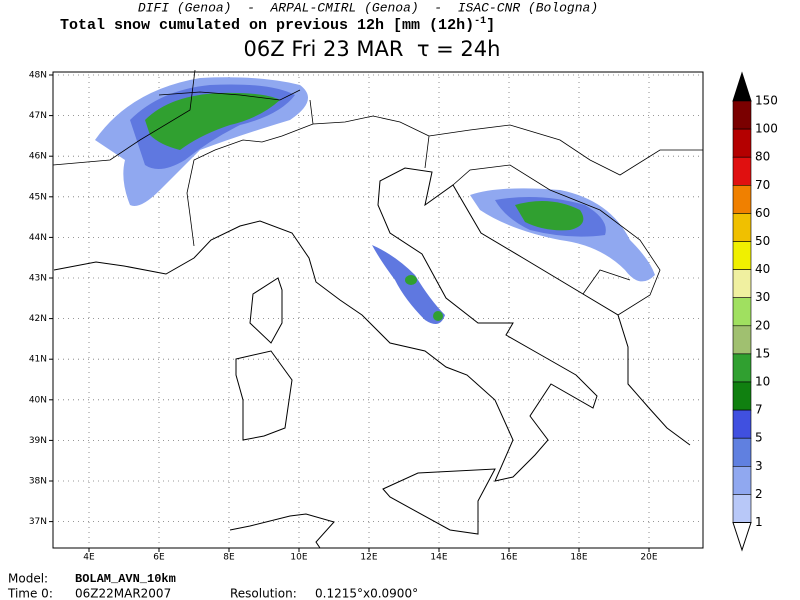 This screenshot has height=600, width=800. Describe the element at coordinates (766, 129) in the screenshot. I see `colorbar-label: 100` at that location.